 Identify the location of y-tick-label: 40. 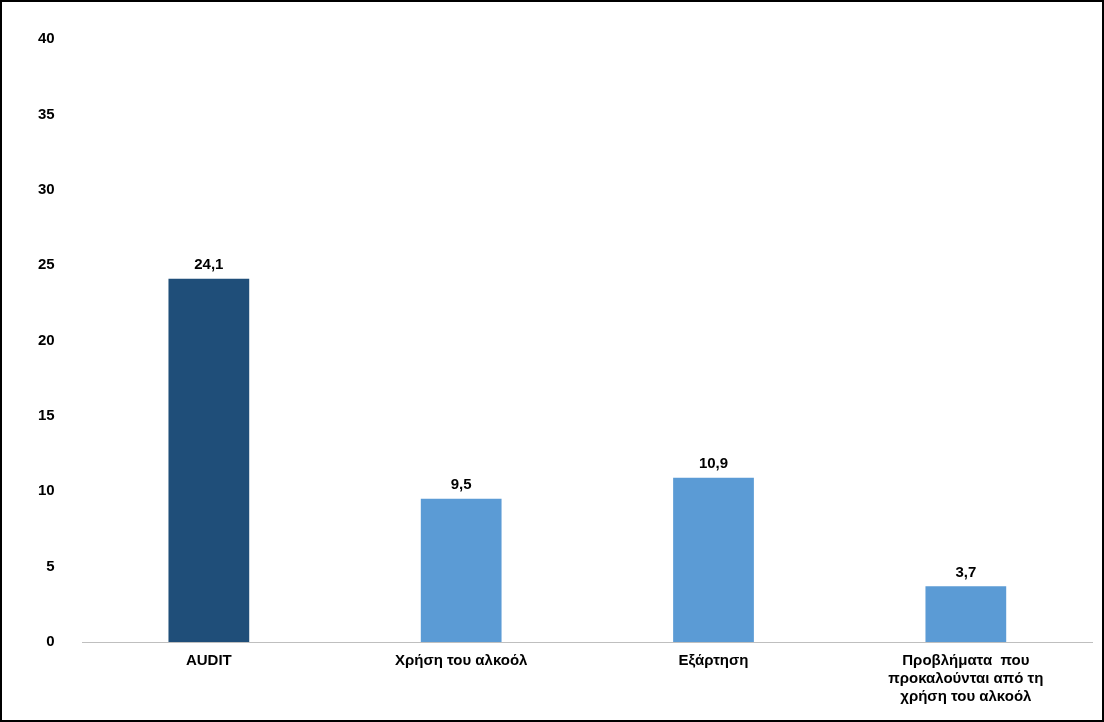
(46, 38).